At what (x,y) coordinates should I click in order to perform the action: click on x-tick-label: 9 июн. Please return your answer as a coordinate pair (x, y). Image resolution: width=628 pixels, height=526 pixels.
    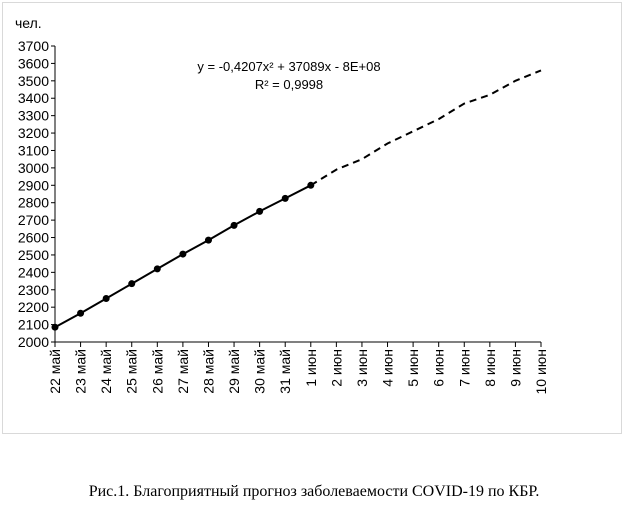
    Looking at the image, I should click on (515, 368).